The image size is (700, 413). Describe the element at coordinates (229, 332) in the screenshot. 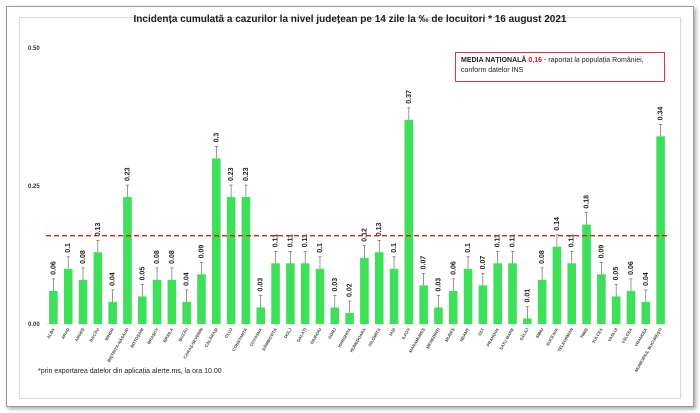

I see `category-label: CLUJ` at that location.